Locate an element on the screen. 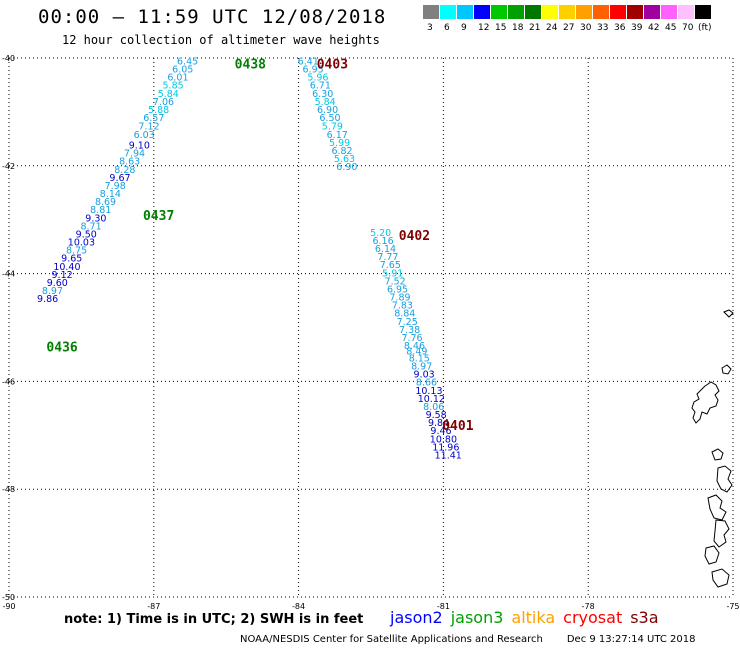  wave-height-label: 5.99 is located at coordinates (339, 143).